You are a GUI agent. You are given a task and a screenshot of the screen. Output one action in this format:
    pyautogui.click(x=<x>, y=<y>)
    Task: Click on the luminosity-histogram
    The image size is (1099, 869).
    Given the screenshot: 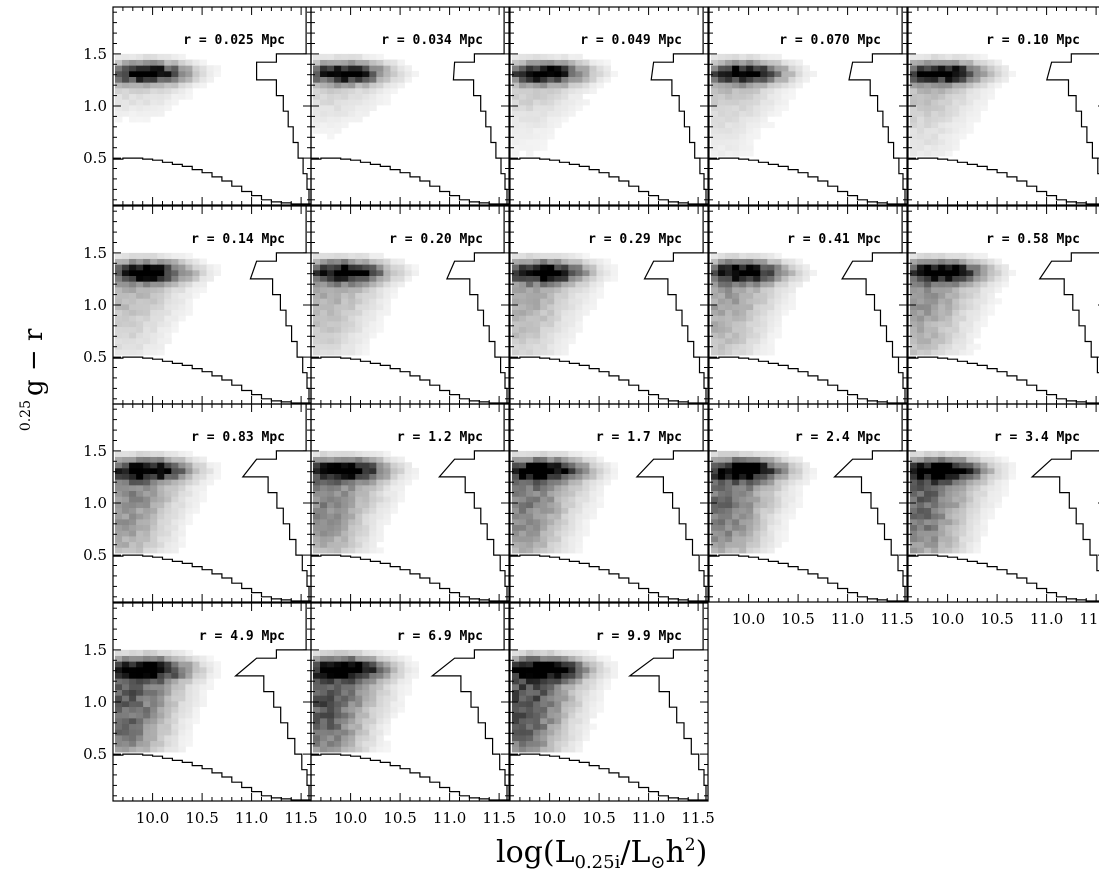 What is the action you would take?
    pyautogui.click(x=1003, y=380)
    